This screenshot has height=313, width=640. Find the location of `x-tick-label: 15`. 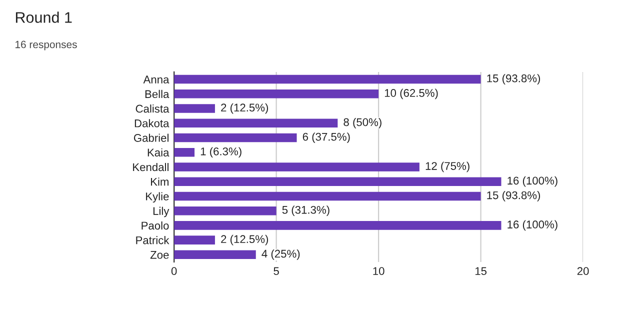

x-tick-label: 15 is located at coordinates (481, 271).